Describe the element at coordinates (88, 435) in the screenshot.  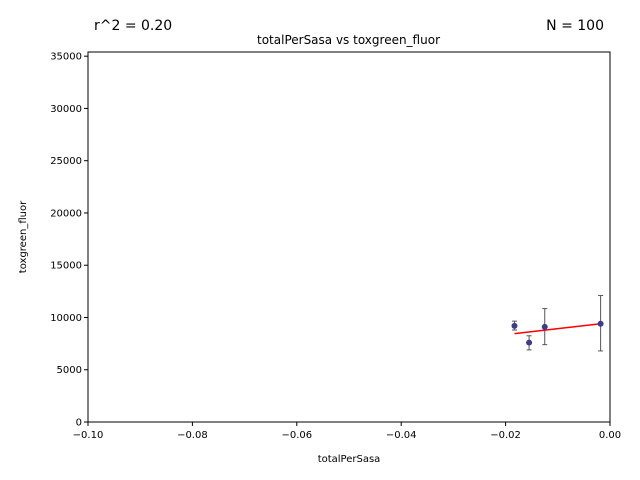
I see `x-tick-label: −0.10` at that location.